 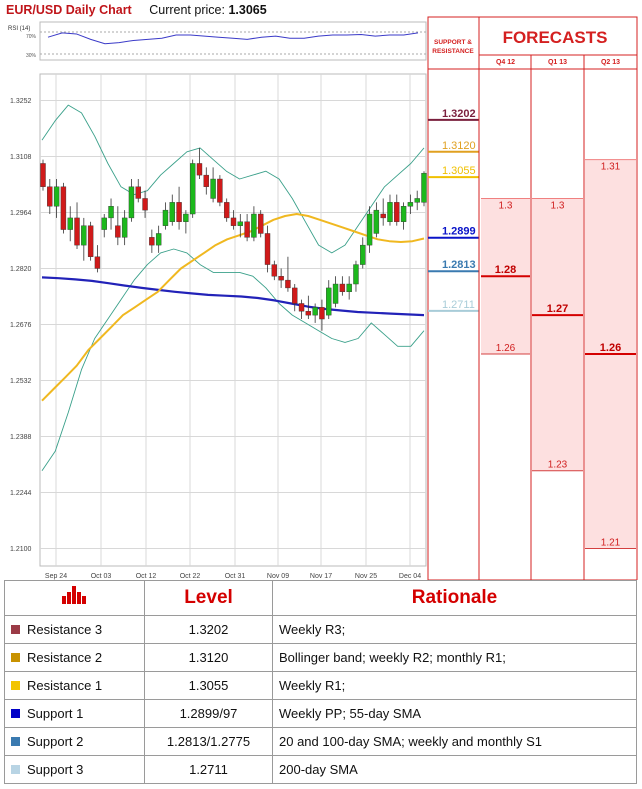 What do you see at coordinates (208, 598) in the screenshot?
I see `col-level: Level` at bounding box center [208, 598].